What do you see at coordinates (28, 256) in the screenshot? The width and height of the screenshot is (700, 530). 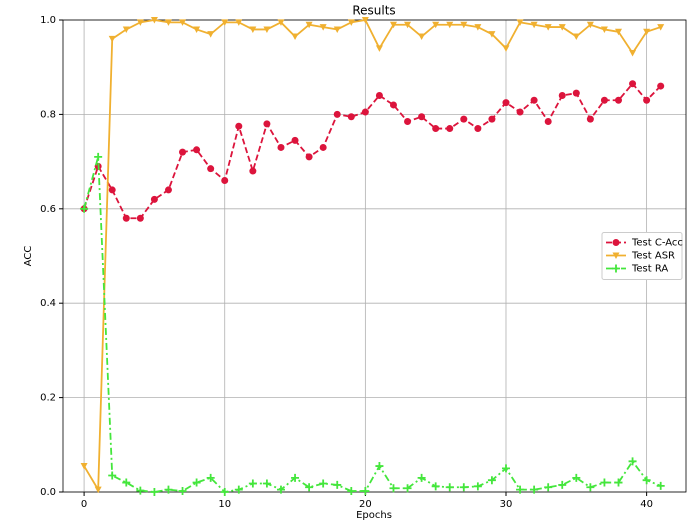 I see `y-axis-label: ACC` at bounding box center [28, 256].